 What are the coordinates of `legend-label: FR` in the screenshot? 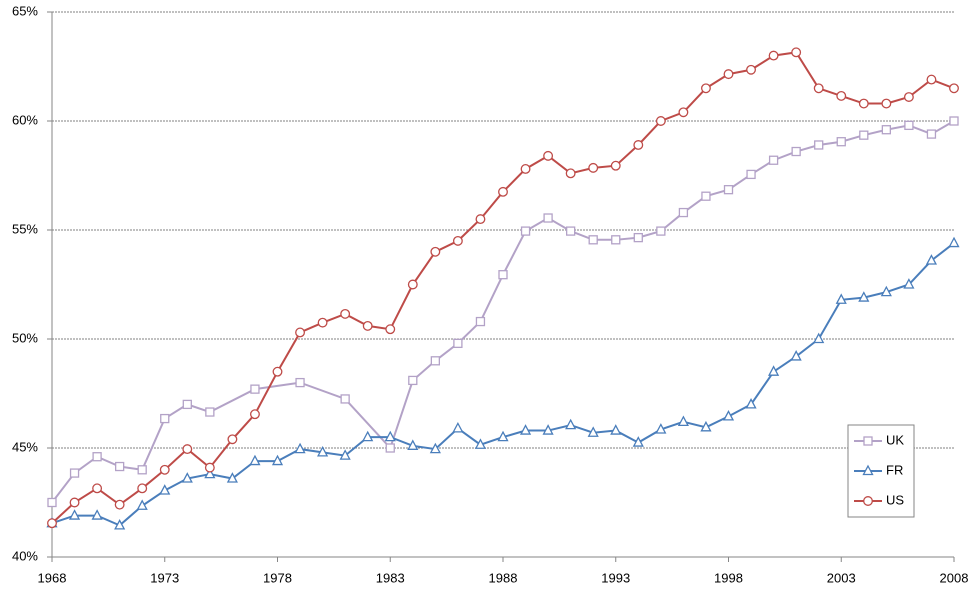 It's located at (894, 469).